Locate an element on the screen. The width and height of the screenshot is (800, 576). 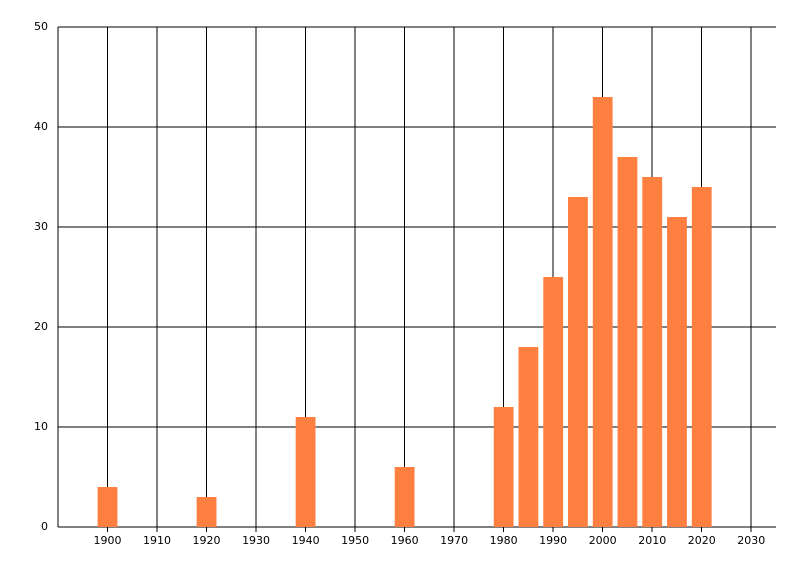
x-tick-label: 2000 is located at coordinates (603, 540).